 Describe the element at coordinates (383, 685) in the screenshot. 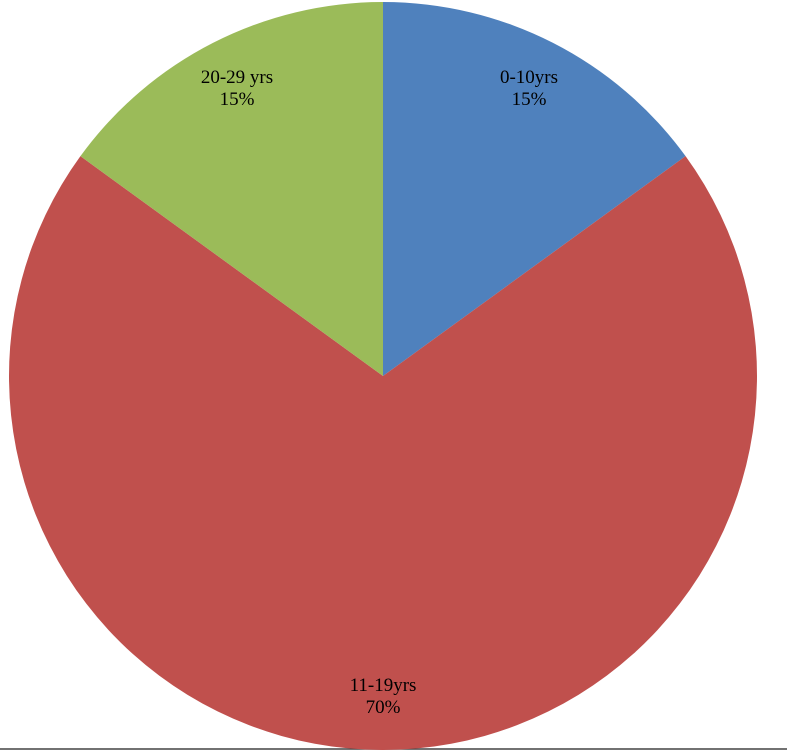

I see `slice-label: 11-19yrs` at that location.